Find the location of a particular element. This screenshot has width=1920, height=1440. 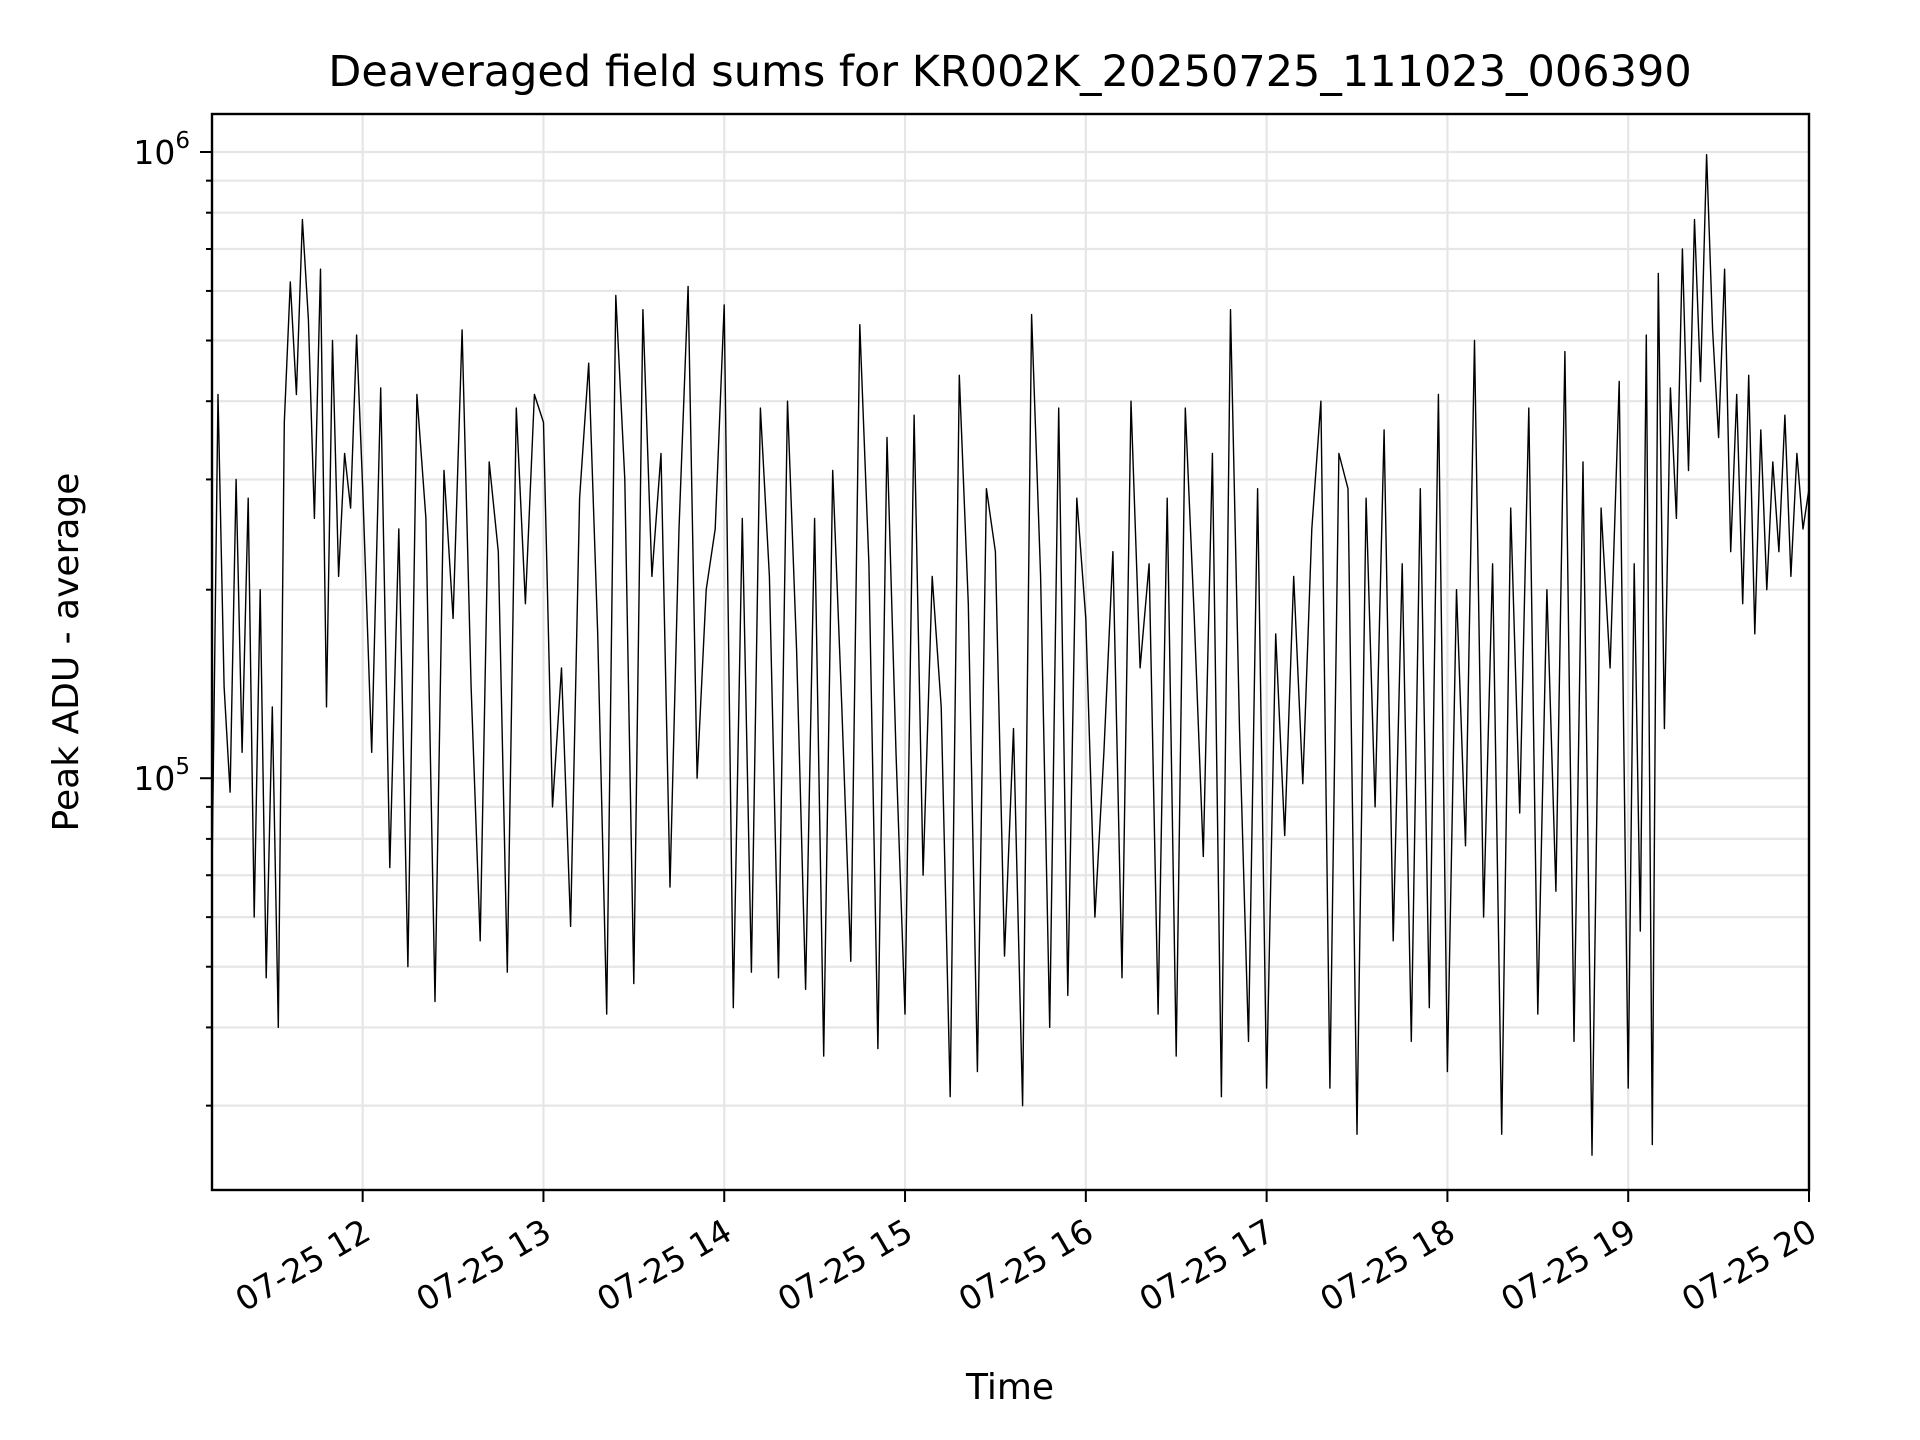

y-axis-ticks: 10⁵ 10⁶ is located at coordinates (172, 617).